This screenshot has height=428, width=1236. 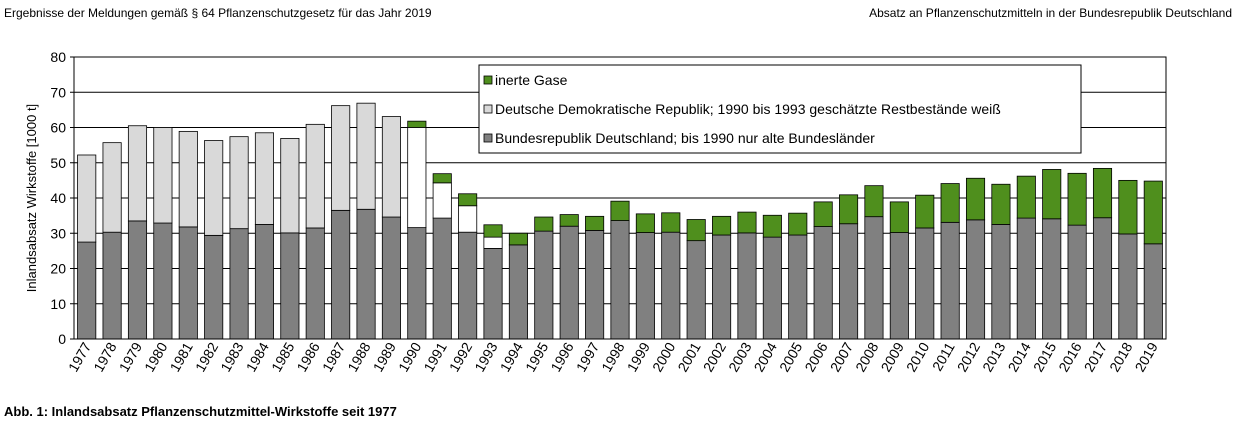 I want to click on x-tick-label: 1984, so click(x=258, y=356).